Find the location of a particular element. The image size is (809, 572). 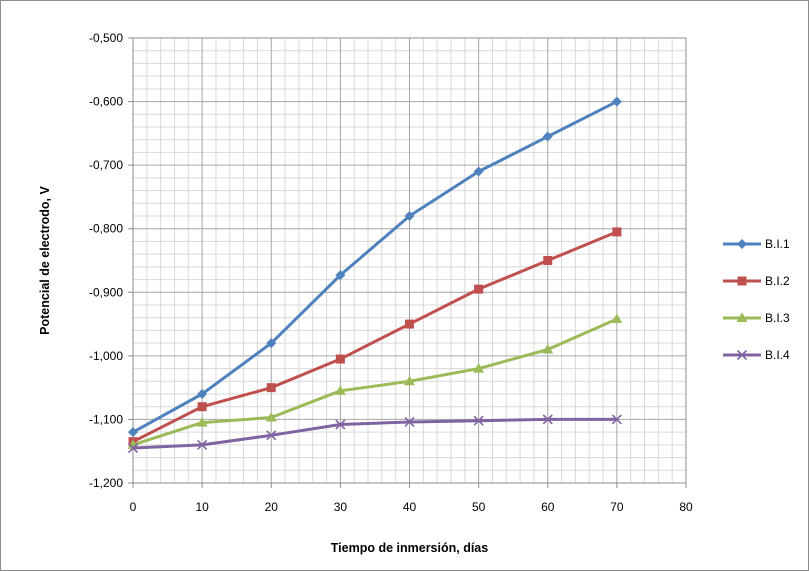

x-tick-label: 10 is located at coordinates (202, 507).